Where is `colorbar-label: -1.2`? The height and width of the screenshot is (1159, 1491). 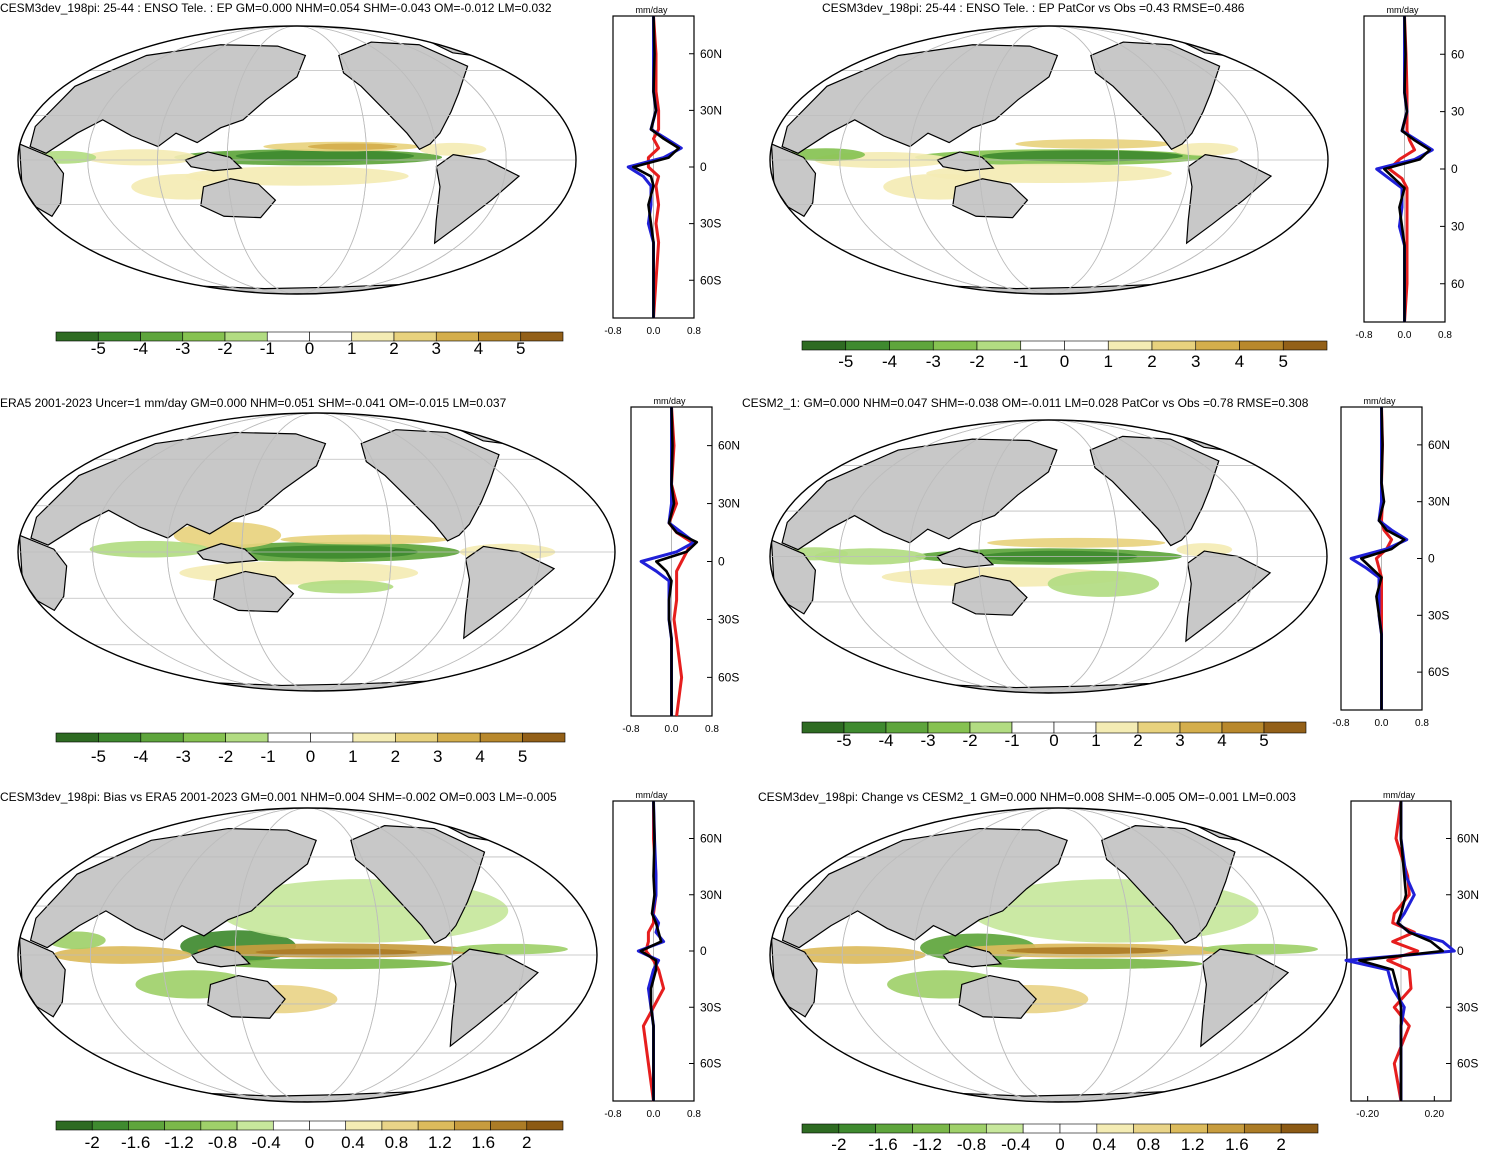 colorbar-label: -1.2 is located at coordinates (927, 1144).